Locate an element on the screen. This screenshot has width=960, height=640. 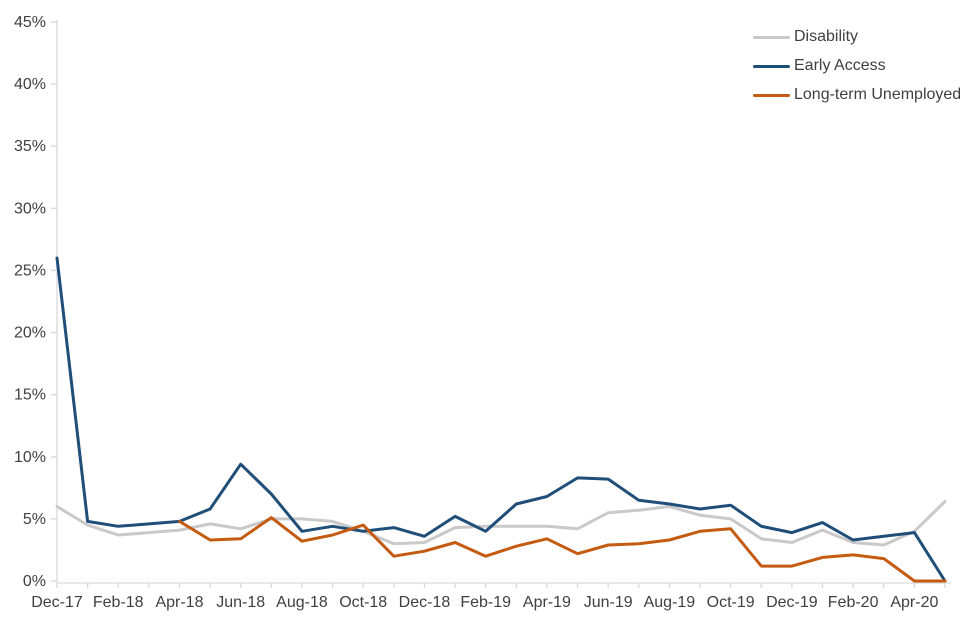
legend-item-disability: Disability is located at coordinates (856, 37).